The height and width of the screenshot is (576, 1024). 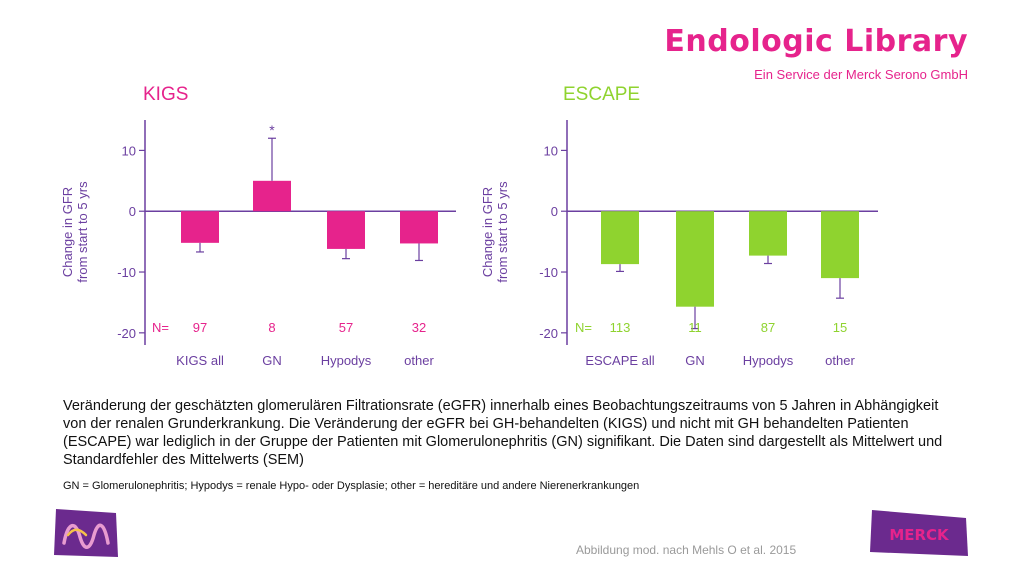 I want to click on chart0-category-label: GN, so click(x=272, y=360).